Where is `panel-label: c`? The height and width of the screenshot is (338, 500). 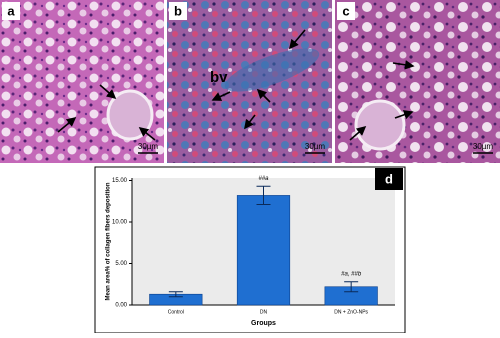
panel-label: c is located at coordinates (345, 10).